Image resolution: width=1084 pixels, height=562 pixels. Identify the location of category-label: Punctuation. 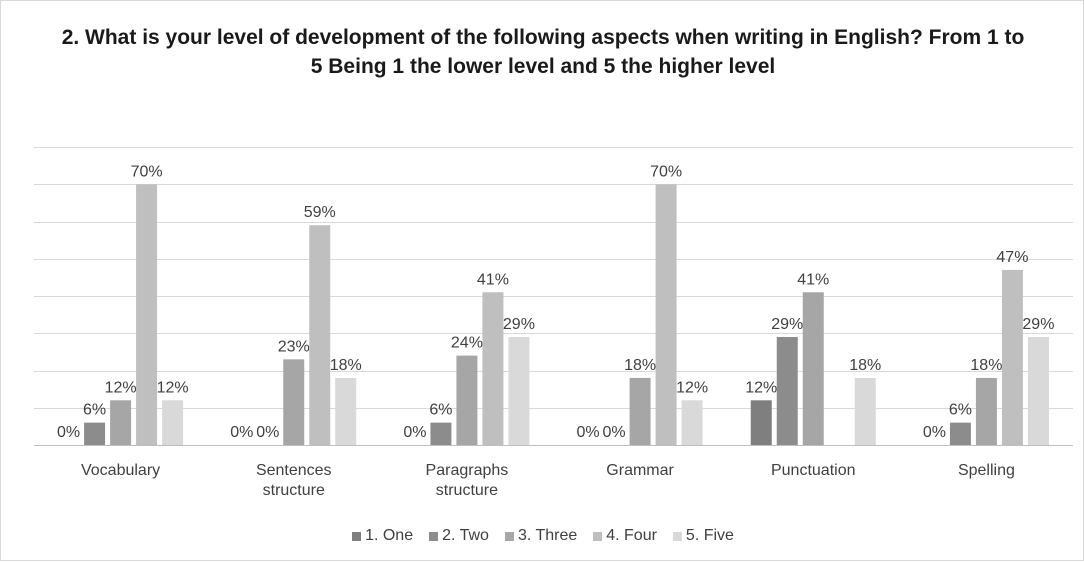
(813, 470).